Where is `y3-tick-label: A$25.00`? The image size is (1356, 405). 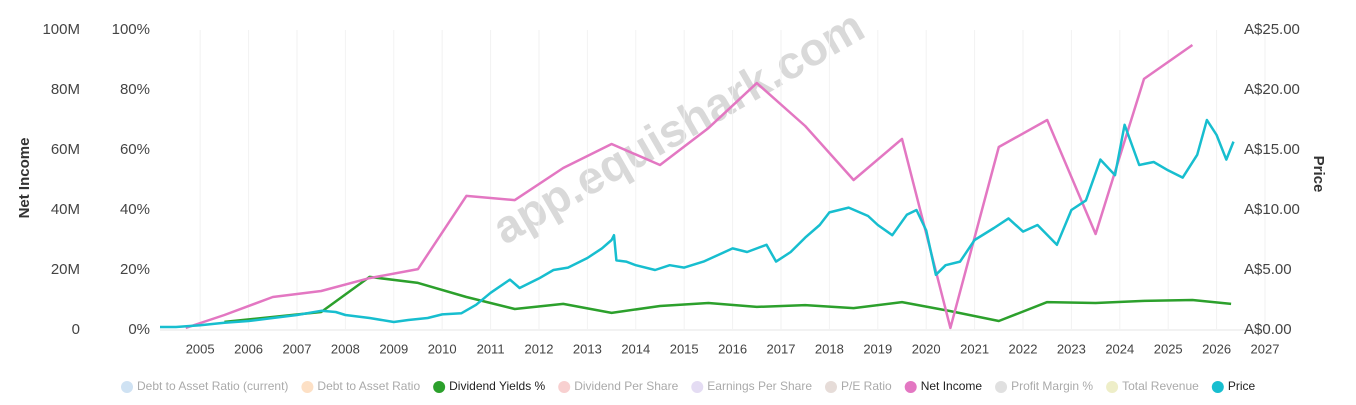 y3-tick-label: A$25.00 is located at coordinates (1272, 29).